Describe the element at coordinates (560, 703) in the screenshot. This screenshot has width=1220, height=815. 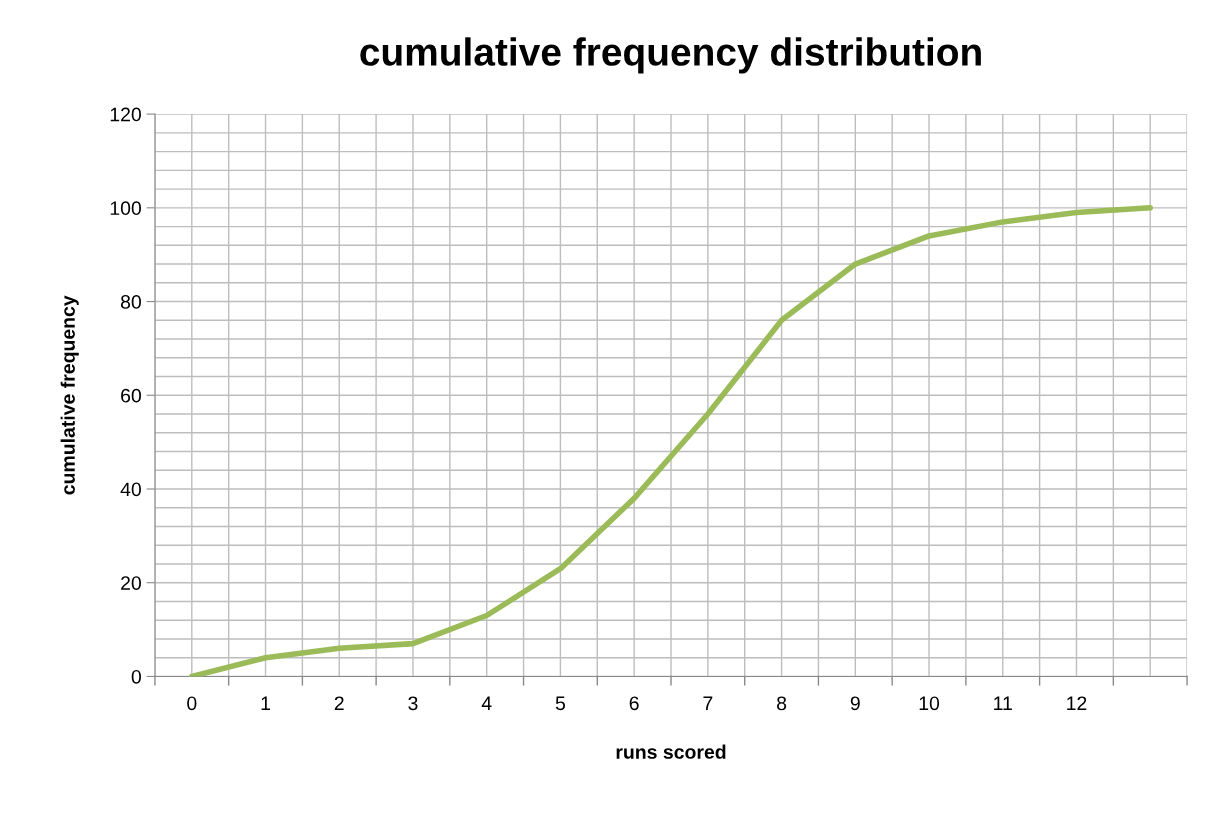
I see `x-tick-label: 5` at that location.